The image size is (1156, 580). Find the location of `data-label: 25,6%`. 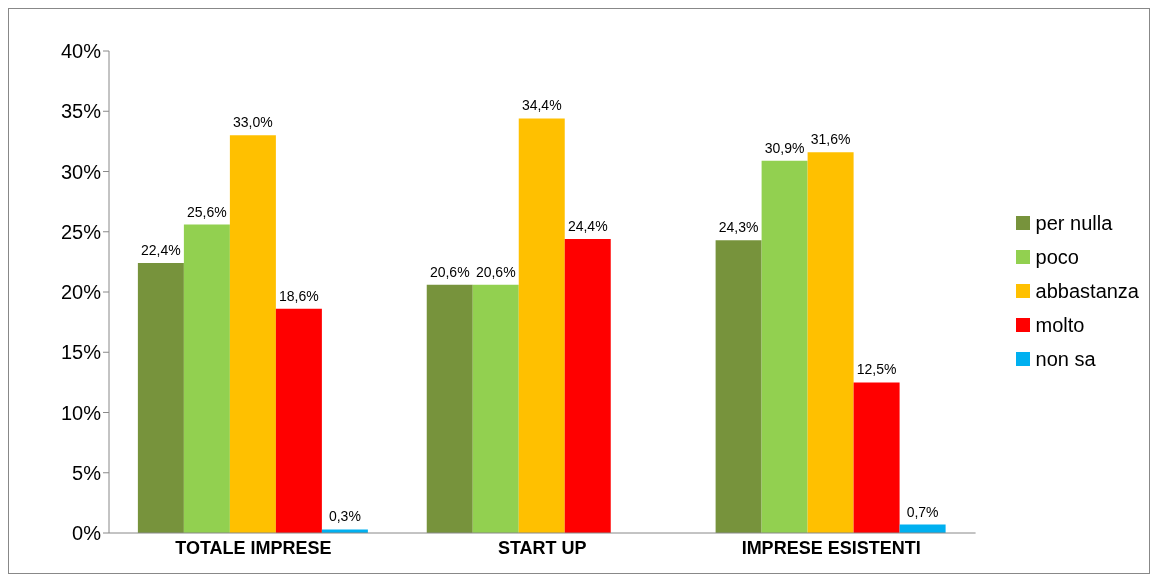

data-label: 25,6% is located at coordinates (207, 211).